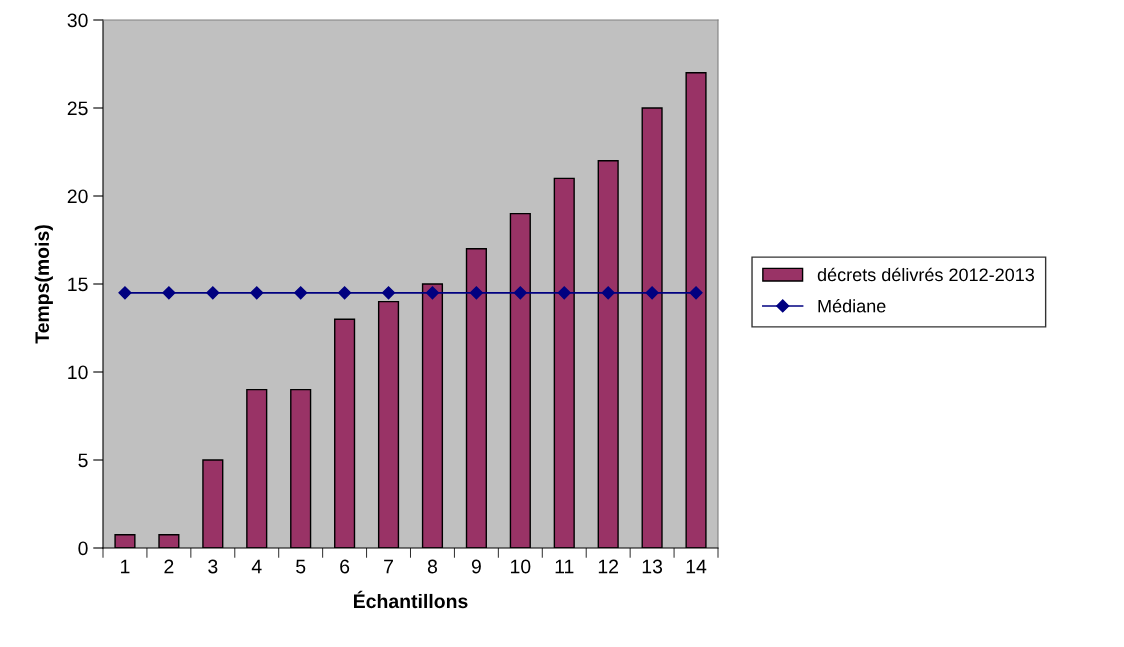 The width and height of the screenshot is (1124, 647). I want to click on legend-label: décrets délivrés 2012-2013, so click(926, 274).